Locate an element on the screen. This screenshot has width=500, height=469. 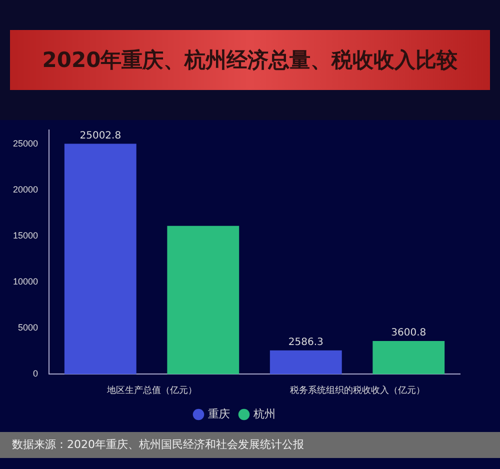
y-tick-label: 20000 is located at coordinates (25, 189).